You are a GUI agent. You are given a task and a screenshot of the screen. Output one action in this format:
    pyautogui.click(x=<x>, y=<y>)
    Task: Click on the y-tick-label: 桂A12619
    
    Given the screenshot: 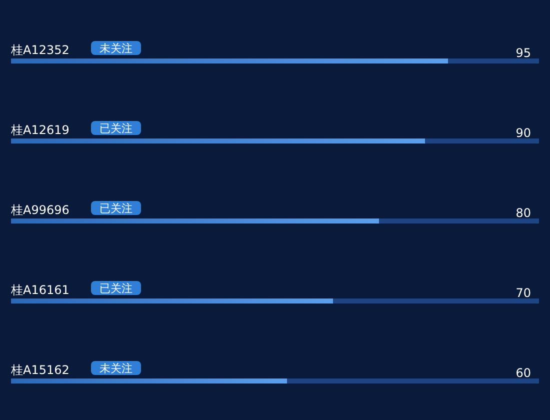 What is the action you would take?
    pyautogui.click(x=40, y=130)
    